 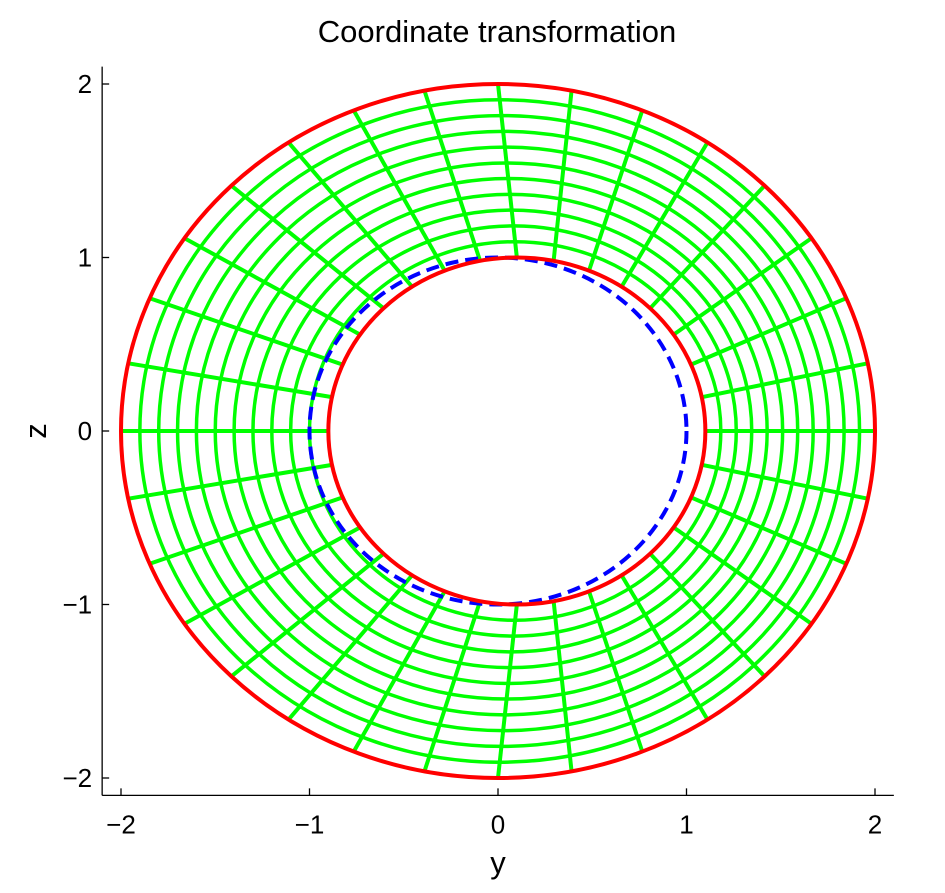 What do you see at coordinates (498, 824) in the screenshot?
I see `x-tick-label: 0` at bounding box center [498, 824].